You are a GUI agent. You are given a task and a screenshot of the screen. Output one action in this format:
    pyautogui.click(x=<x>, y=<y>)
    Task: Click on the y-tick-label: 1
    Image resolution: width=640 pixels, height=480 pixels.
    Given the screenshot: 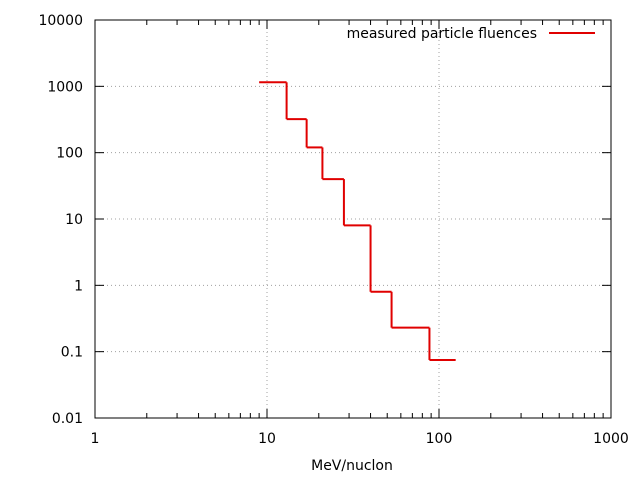 What is the action you would take?
    pyautogui.click(x=78, y=286)
    